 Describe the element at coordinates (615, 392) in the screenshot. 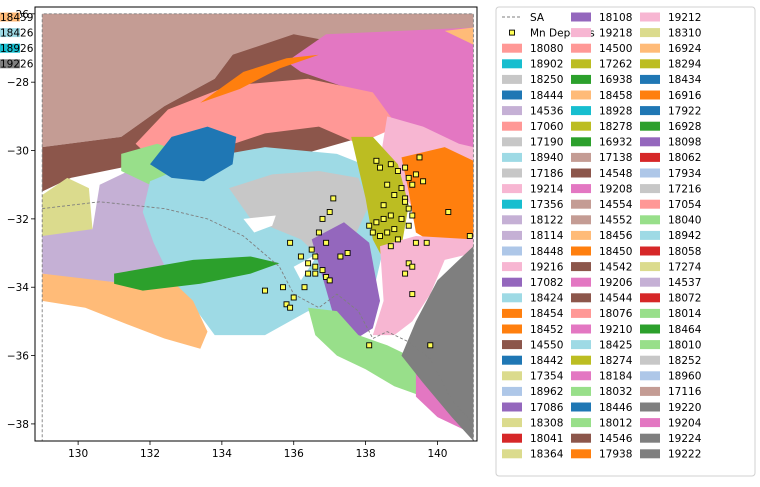

I see `legend-label: 18032` at that location.